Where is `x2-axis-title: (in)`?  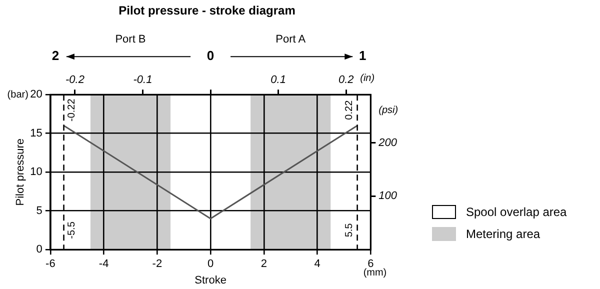
x2-axis-title: (in) is located at coordinates (367, 78).